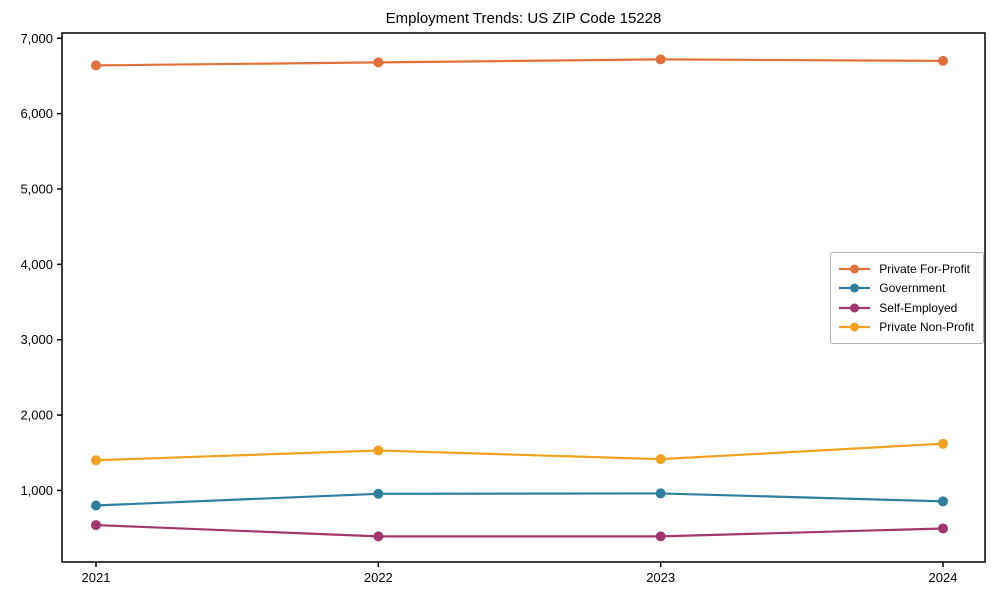  What do you see at coordinates (519, 499) in the screenshot?
I see `series-line-government` at bounding box center [519, 499].